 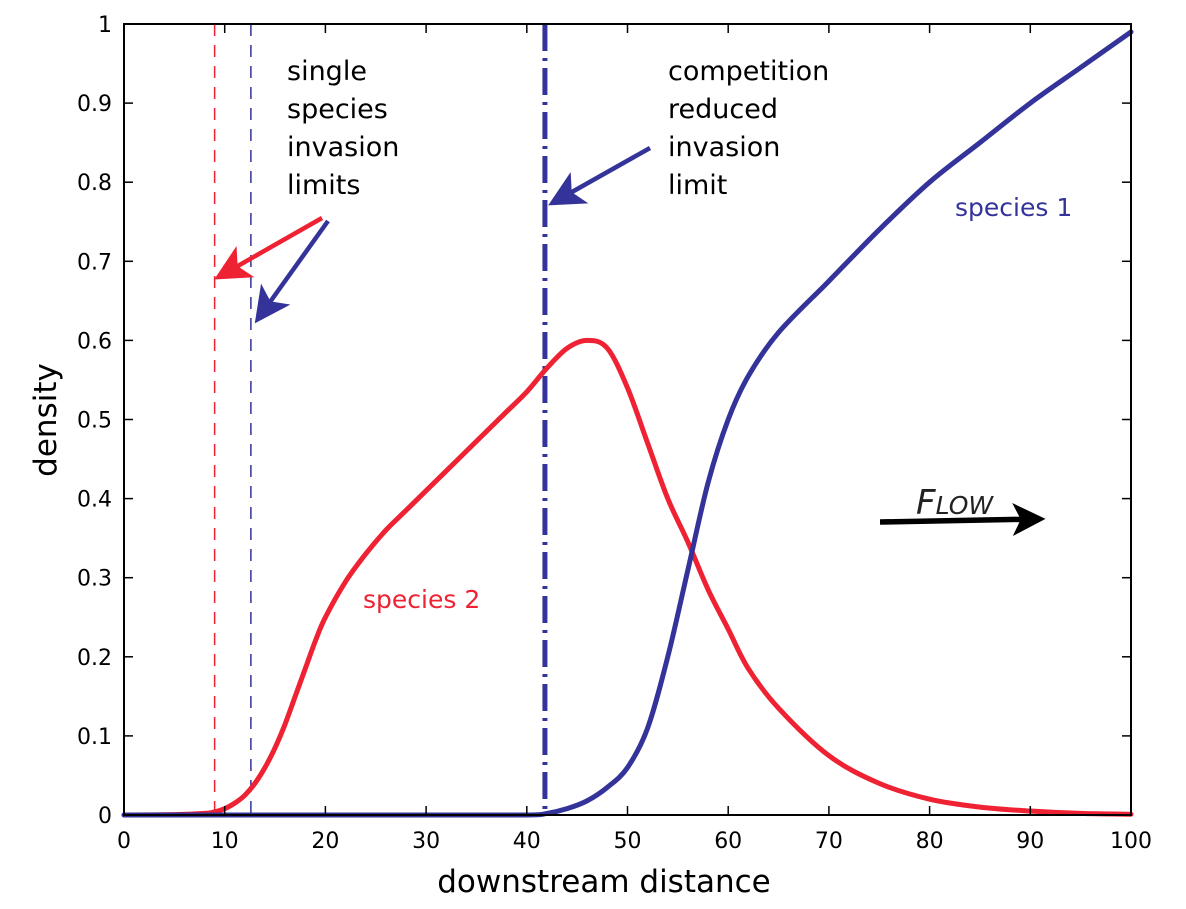 I want to click on y-tick-label: 0.6, so click(x=94, y=341).